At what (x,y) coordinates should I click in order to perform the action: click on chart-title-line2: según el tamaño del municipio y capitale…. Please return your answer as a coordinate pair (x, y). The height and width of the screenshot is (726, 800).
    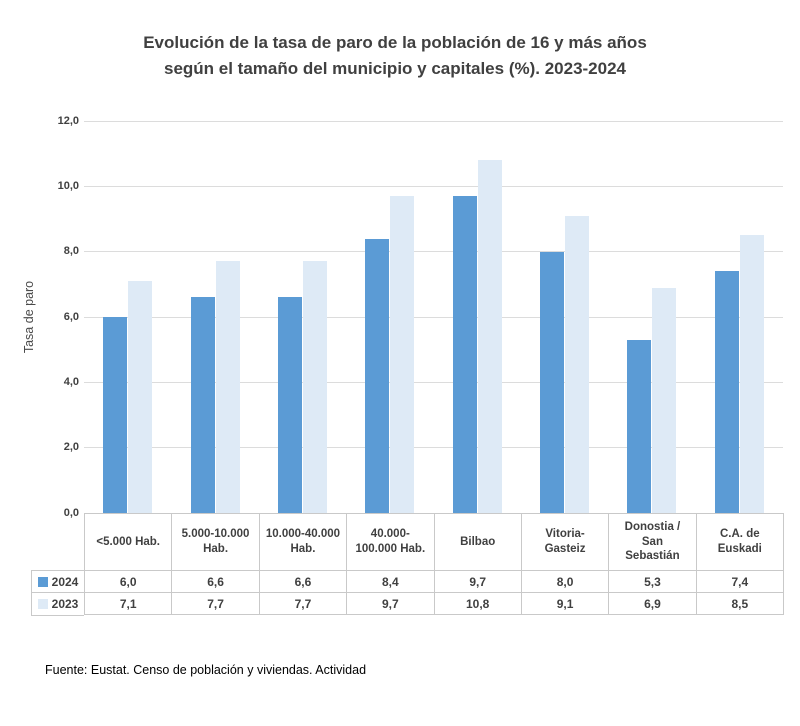
    Looking at the image, I should click on (395, 68).